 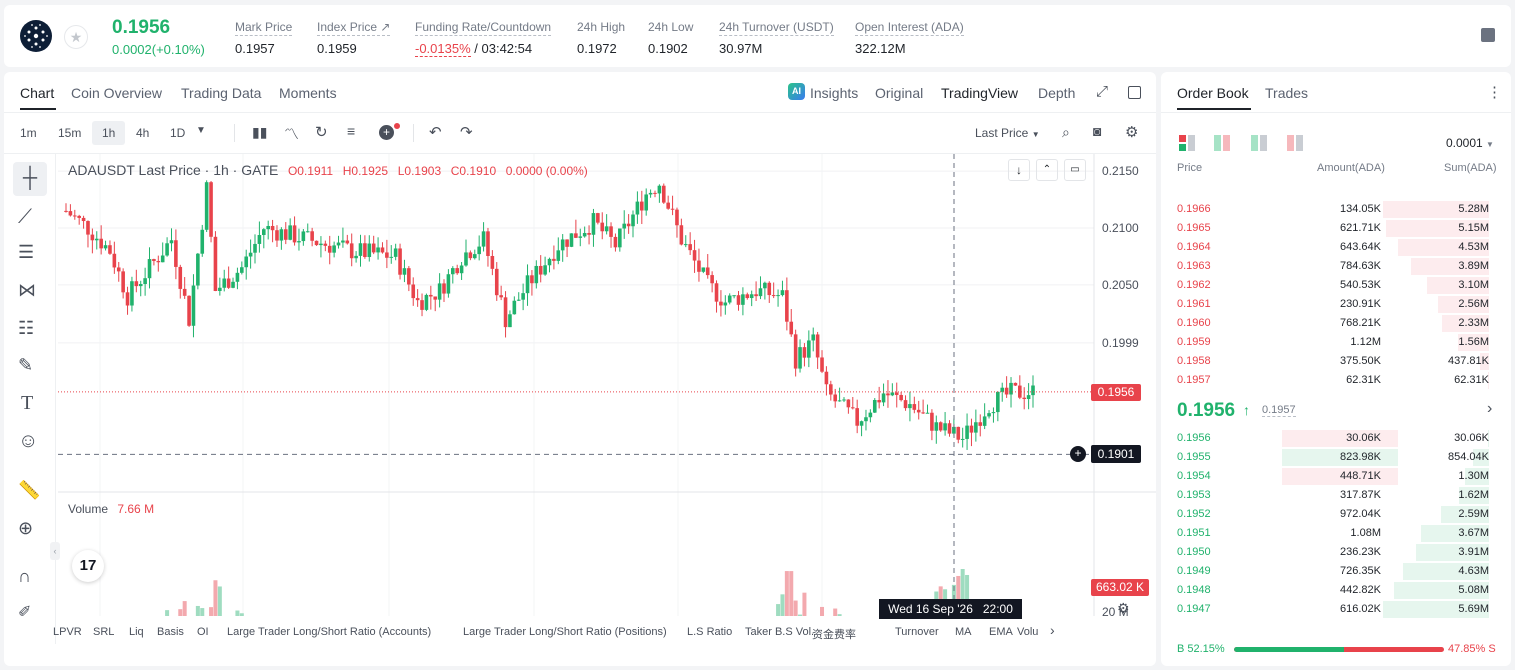 I want to click on interval-1h: 1h, so click(x=109, y=133).